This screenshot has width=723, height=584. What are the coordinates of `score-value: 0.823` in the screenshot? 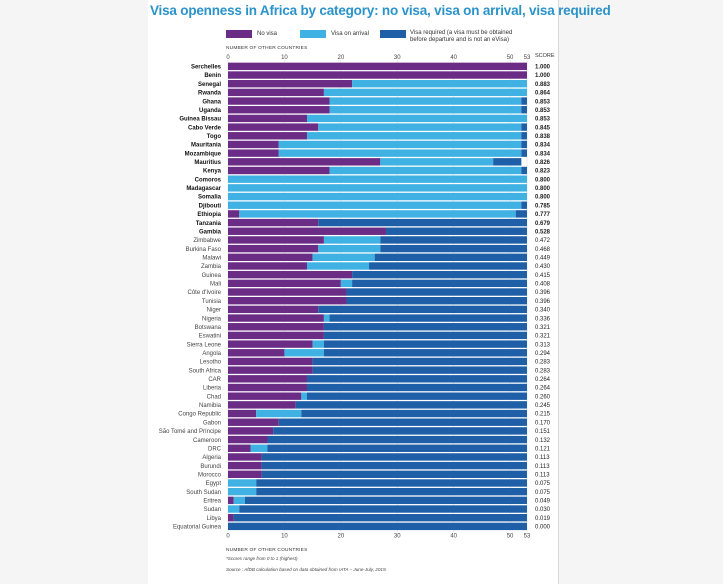 It's located at (543, 172).